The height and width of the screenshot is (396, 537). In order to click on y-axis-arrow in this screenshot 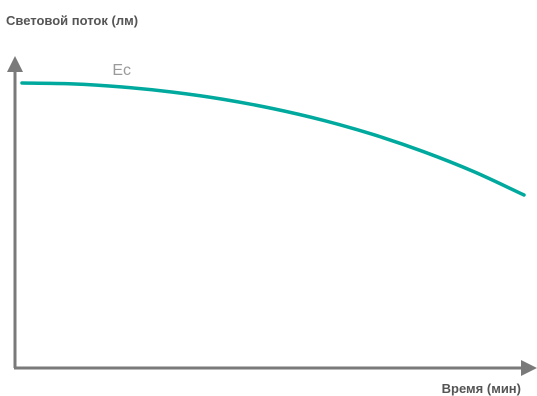, I will do `click(15, 64)`.